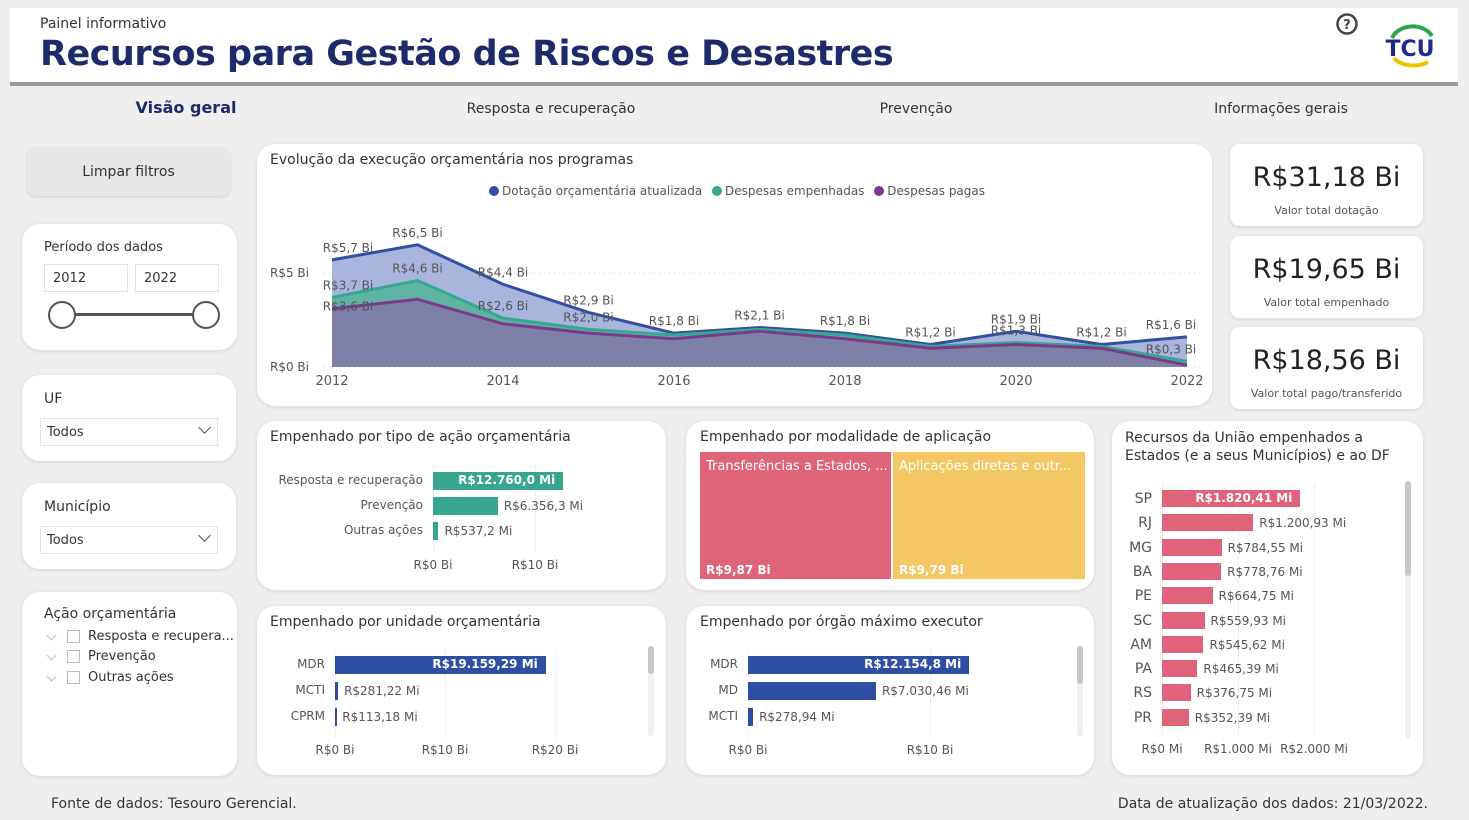  I want to click on tab-informacoes-gerais: Informações gerais, so click(1281, 109).